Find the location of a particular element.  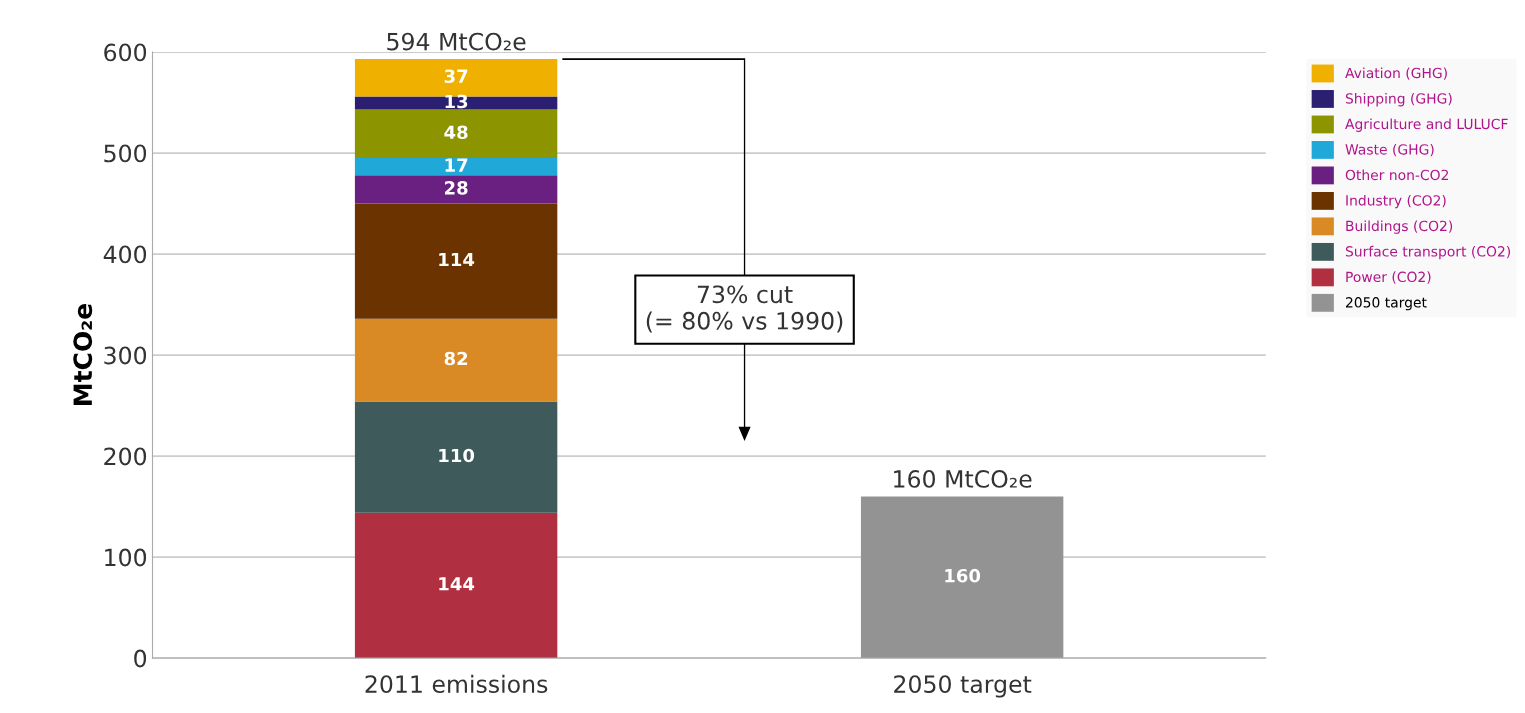

data-label: 37 is located at coordinates (456, 76).